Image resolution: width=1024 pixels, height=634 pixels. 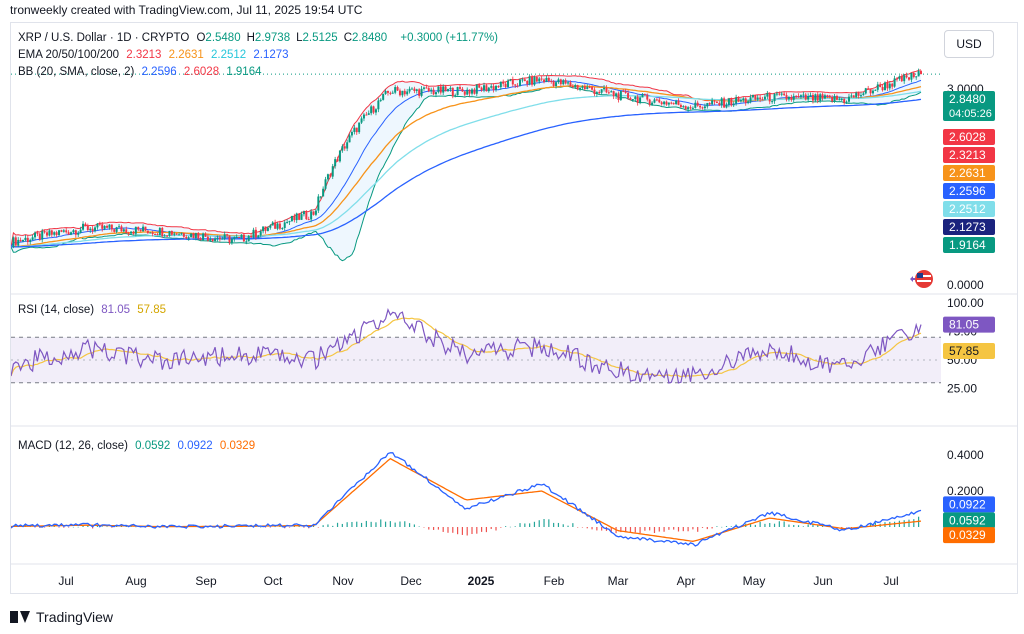 I want to click on currency-button: USD, so click(x=969, y=44).